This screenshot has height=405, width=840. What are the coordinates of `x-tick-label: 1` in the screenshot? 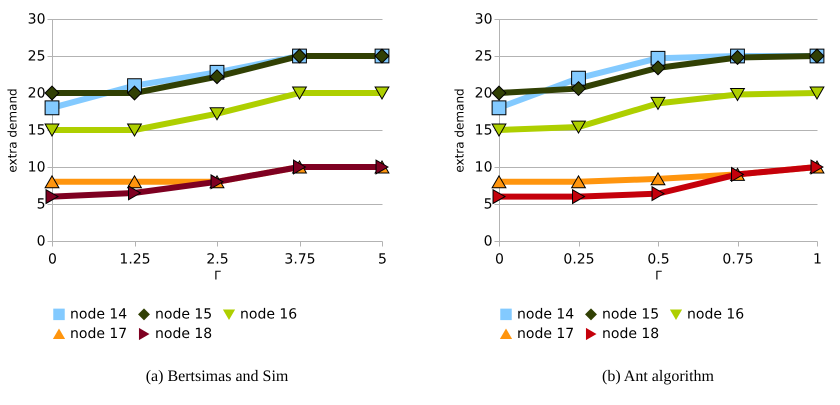 It's located at (817, 260).